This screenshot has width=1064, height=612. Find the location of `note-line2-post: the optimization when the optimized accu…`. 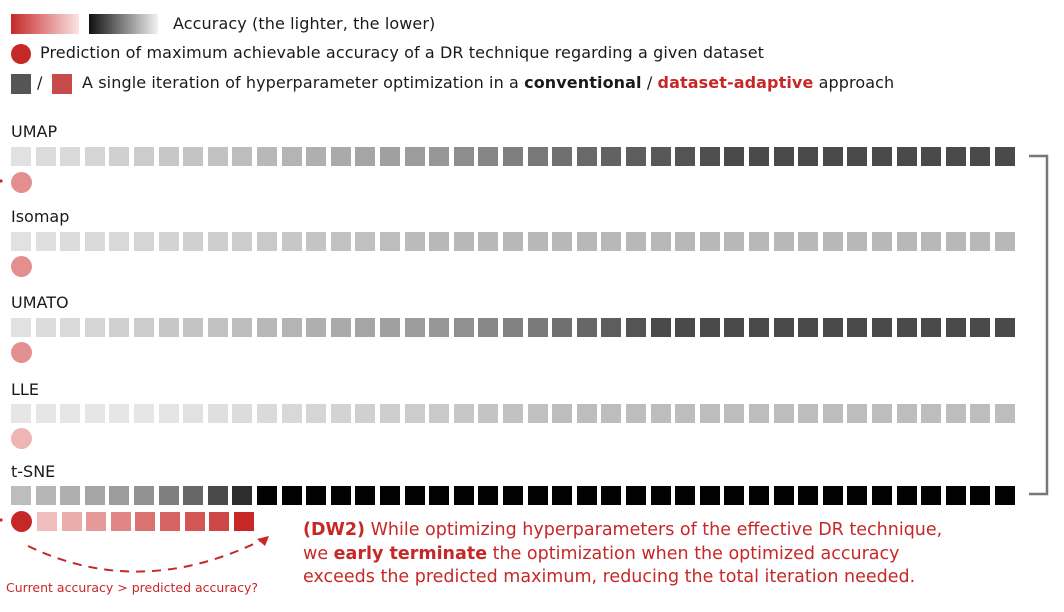

note-line2-post: the optimization when the optimized accu… is located at coordinates (693, 553).